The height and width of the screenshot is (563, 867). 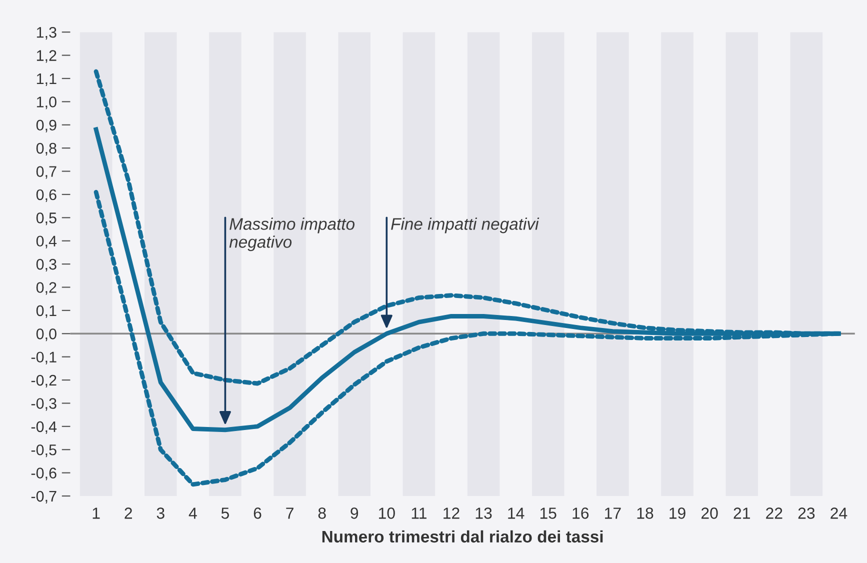 I want to click on annotation: Fine impatti negativi, so click(x=465, y=226).